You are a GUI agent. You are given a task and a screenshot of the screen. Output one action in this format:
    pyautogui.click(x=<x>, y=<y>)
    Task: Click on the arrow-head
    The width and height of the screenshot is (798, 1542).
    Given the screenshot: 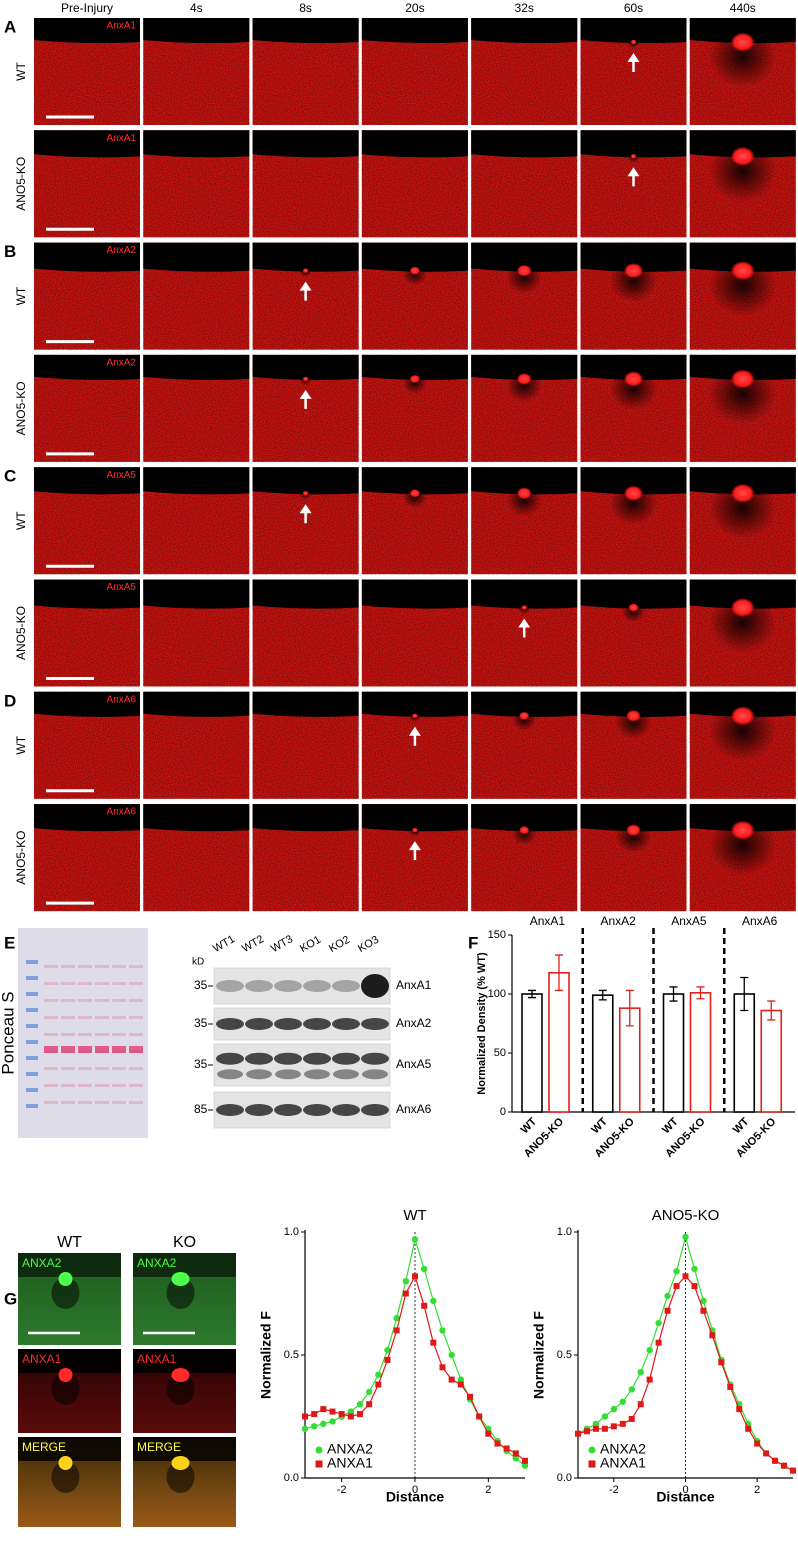 What is the action you would take?
    pyautogui.click(x=633, y=57)
    